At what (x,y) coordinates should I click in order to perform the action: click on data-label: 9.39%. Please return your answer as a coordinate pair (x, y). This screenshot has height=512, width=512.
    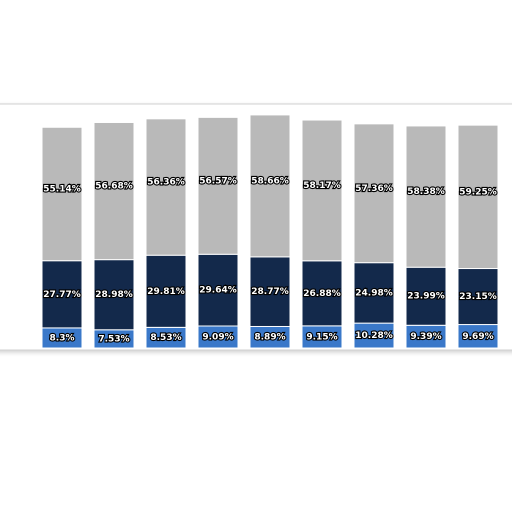
    Looking at the image, I should click on (425, 337).